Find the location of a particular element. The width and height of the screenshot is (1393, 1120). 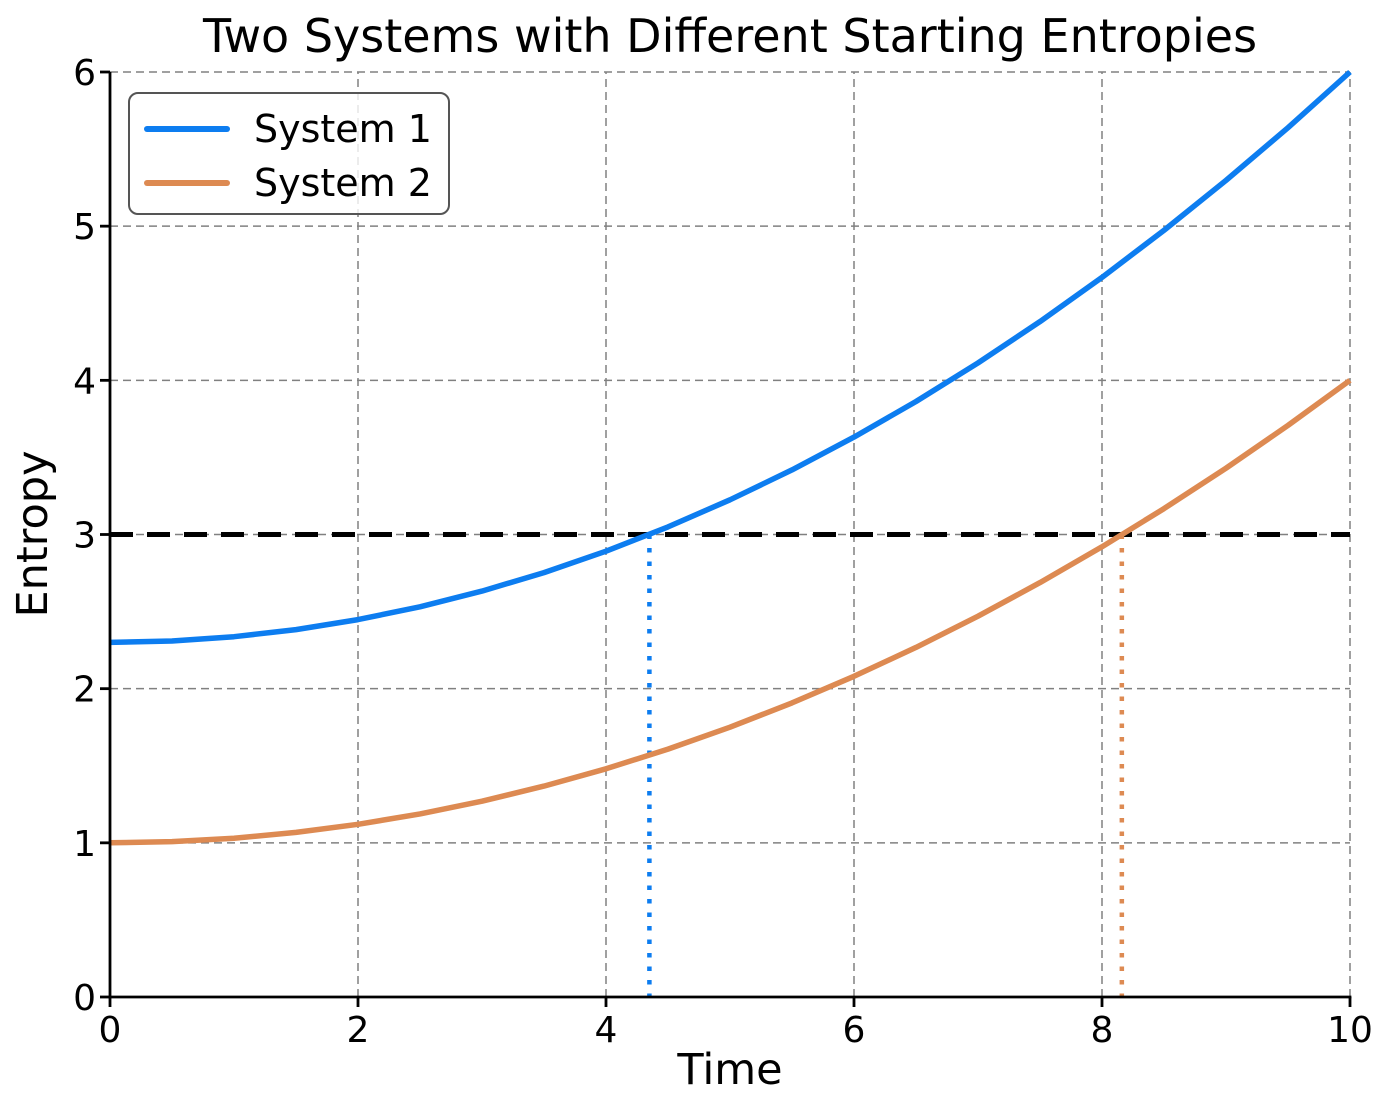

x-tick-label: 8 is located at coordinates (1102, 1030).